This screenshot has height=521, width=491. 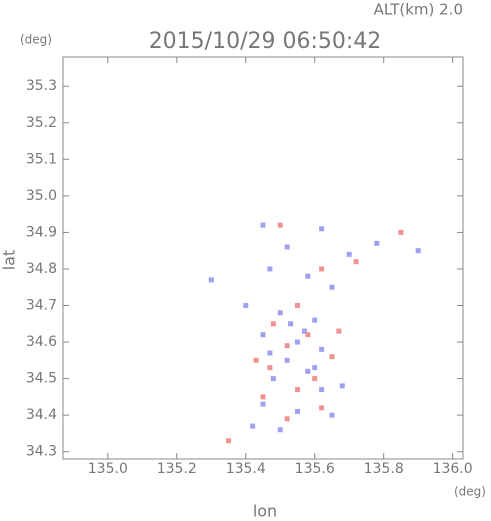 What do you see at coordinates (265, 41) in the screenshot?
I see `chart-title: 2015/10/29 06:50:42` at bounding box center [265, 41].